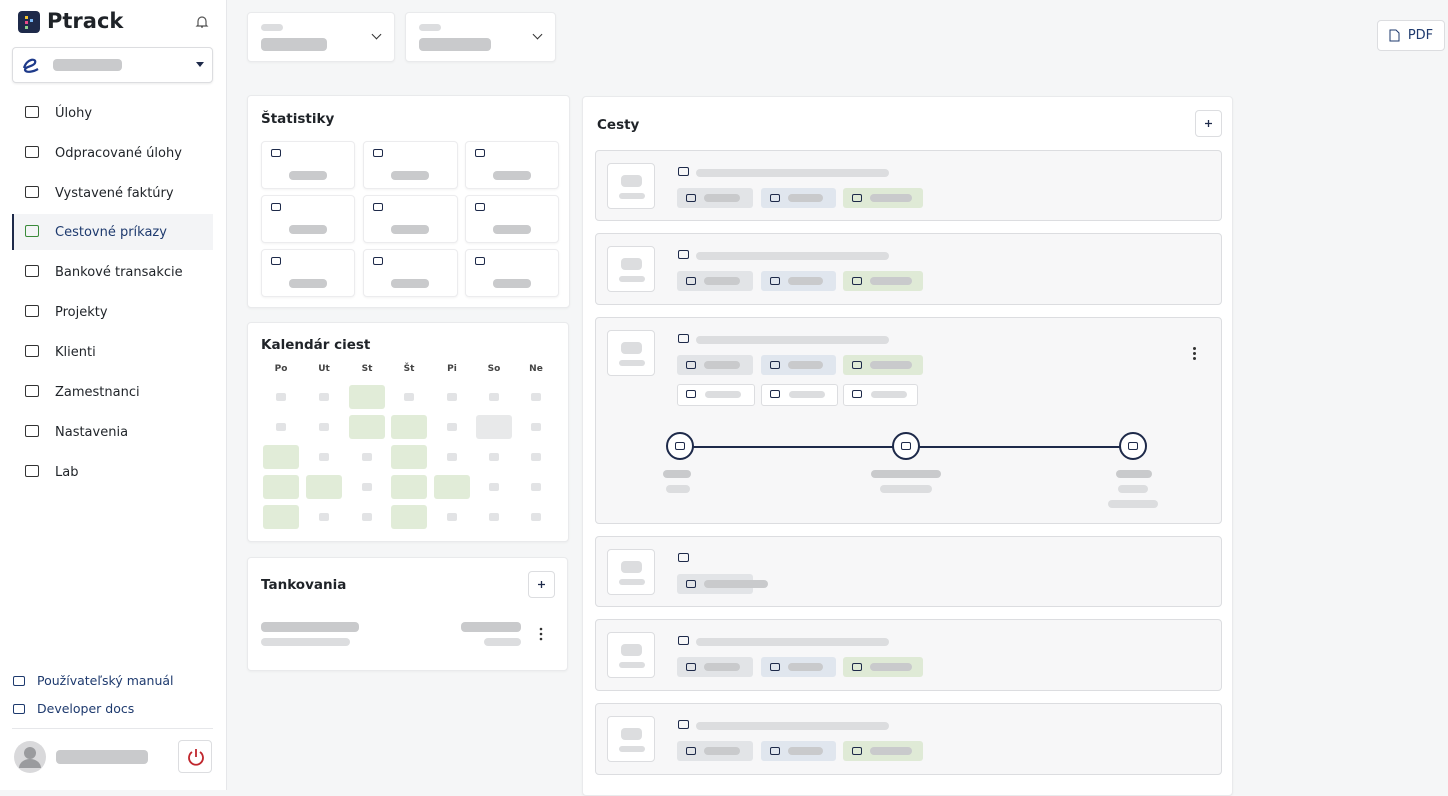 This screenshot has height=796, width=1448. What do you see at coordinates (105, 680) in the screenshot?
I see `footer-link: Používateľský manuál` at bounding box center [105, 680].